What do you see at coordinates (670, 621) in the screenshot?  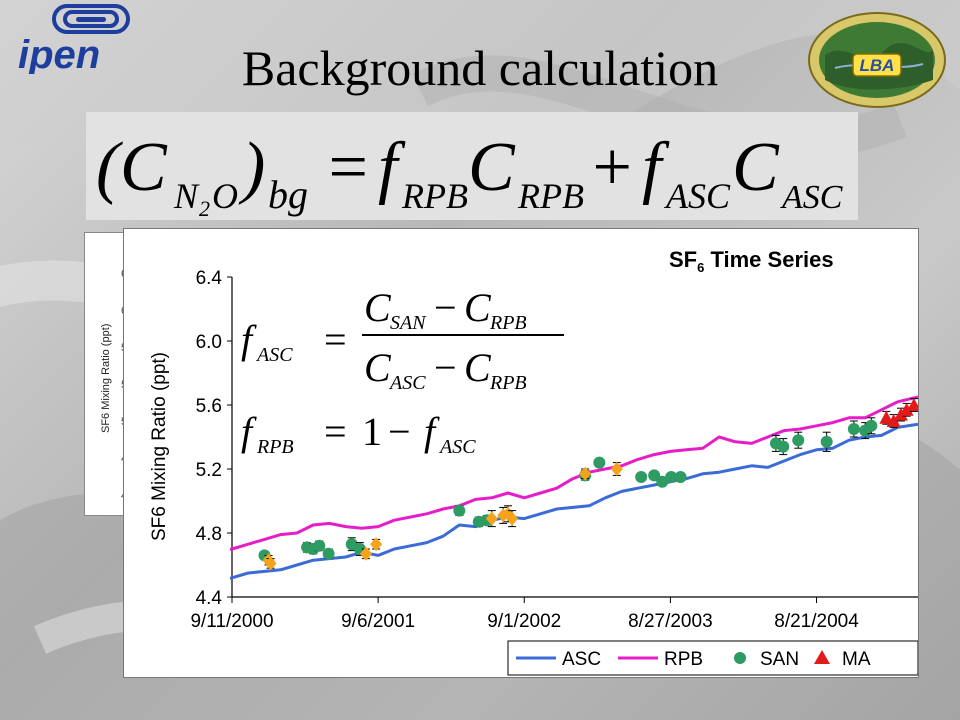 I see `x-tick-label: 8/27/2003` at bounding box center [670, 621].